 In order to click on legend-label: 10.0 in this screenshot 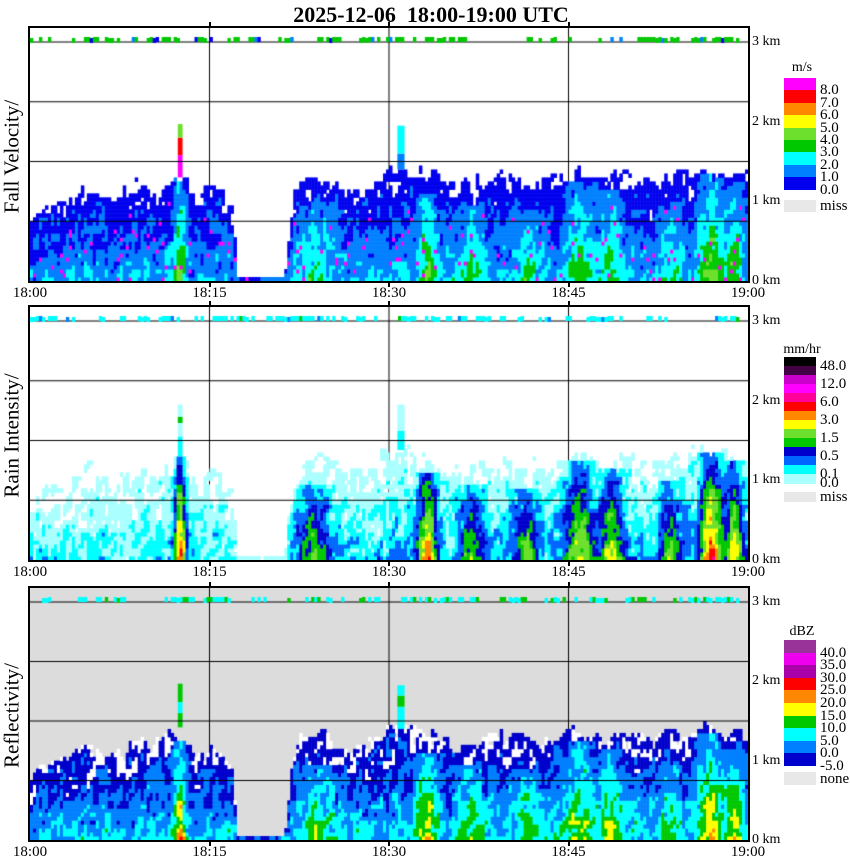, I will do `click(833, 728)`.